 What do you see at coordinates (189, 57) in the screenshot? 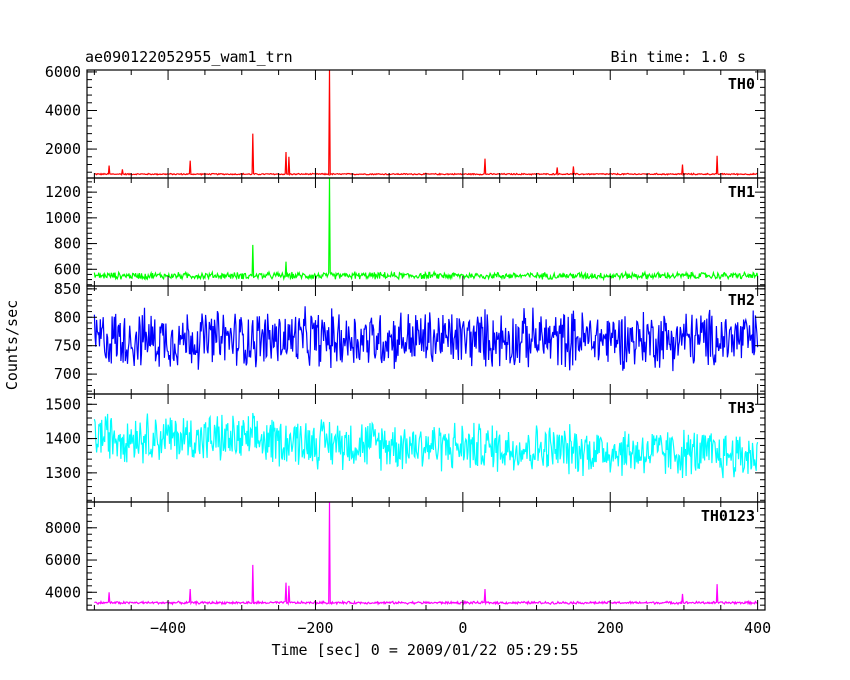
I see `chart-title: ae090122052955_wam1_trn` at bounding box center [189, 57].